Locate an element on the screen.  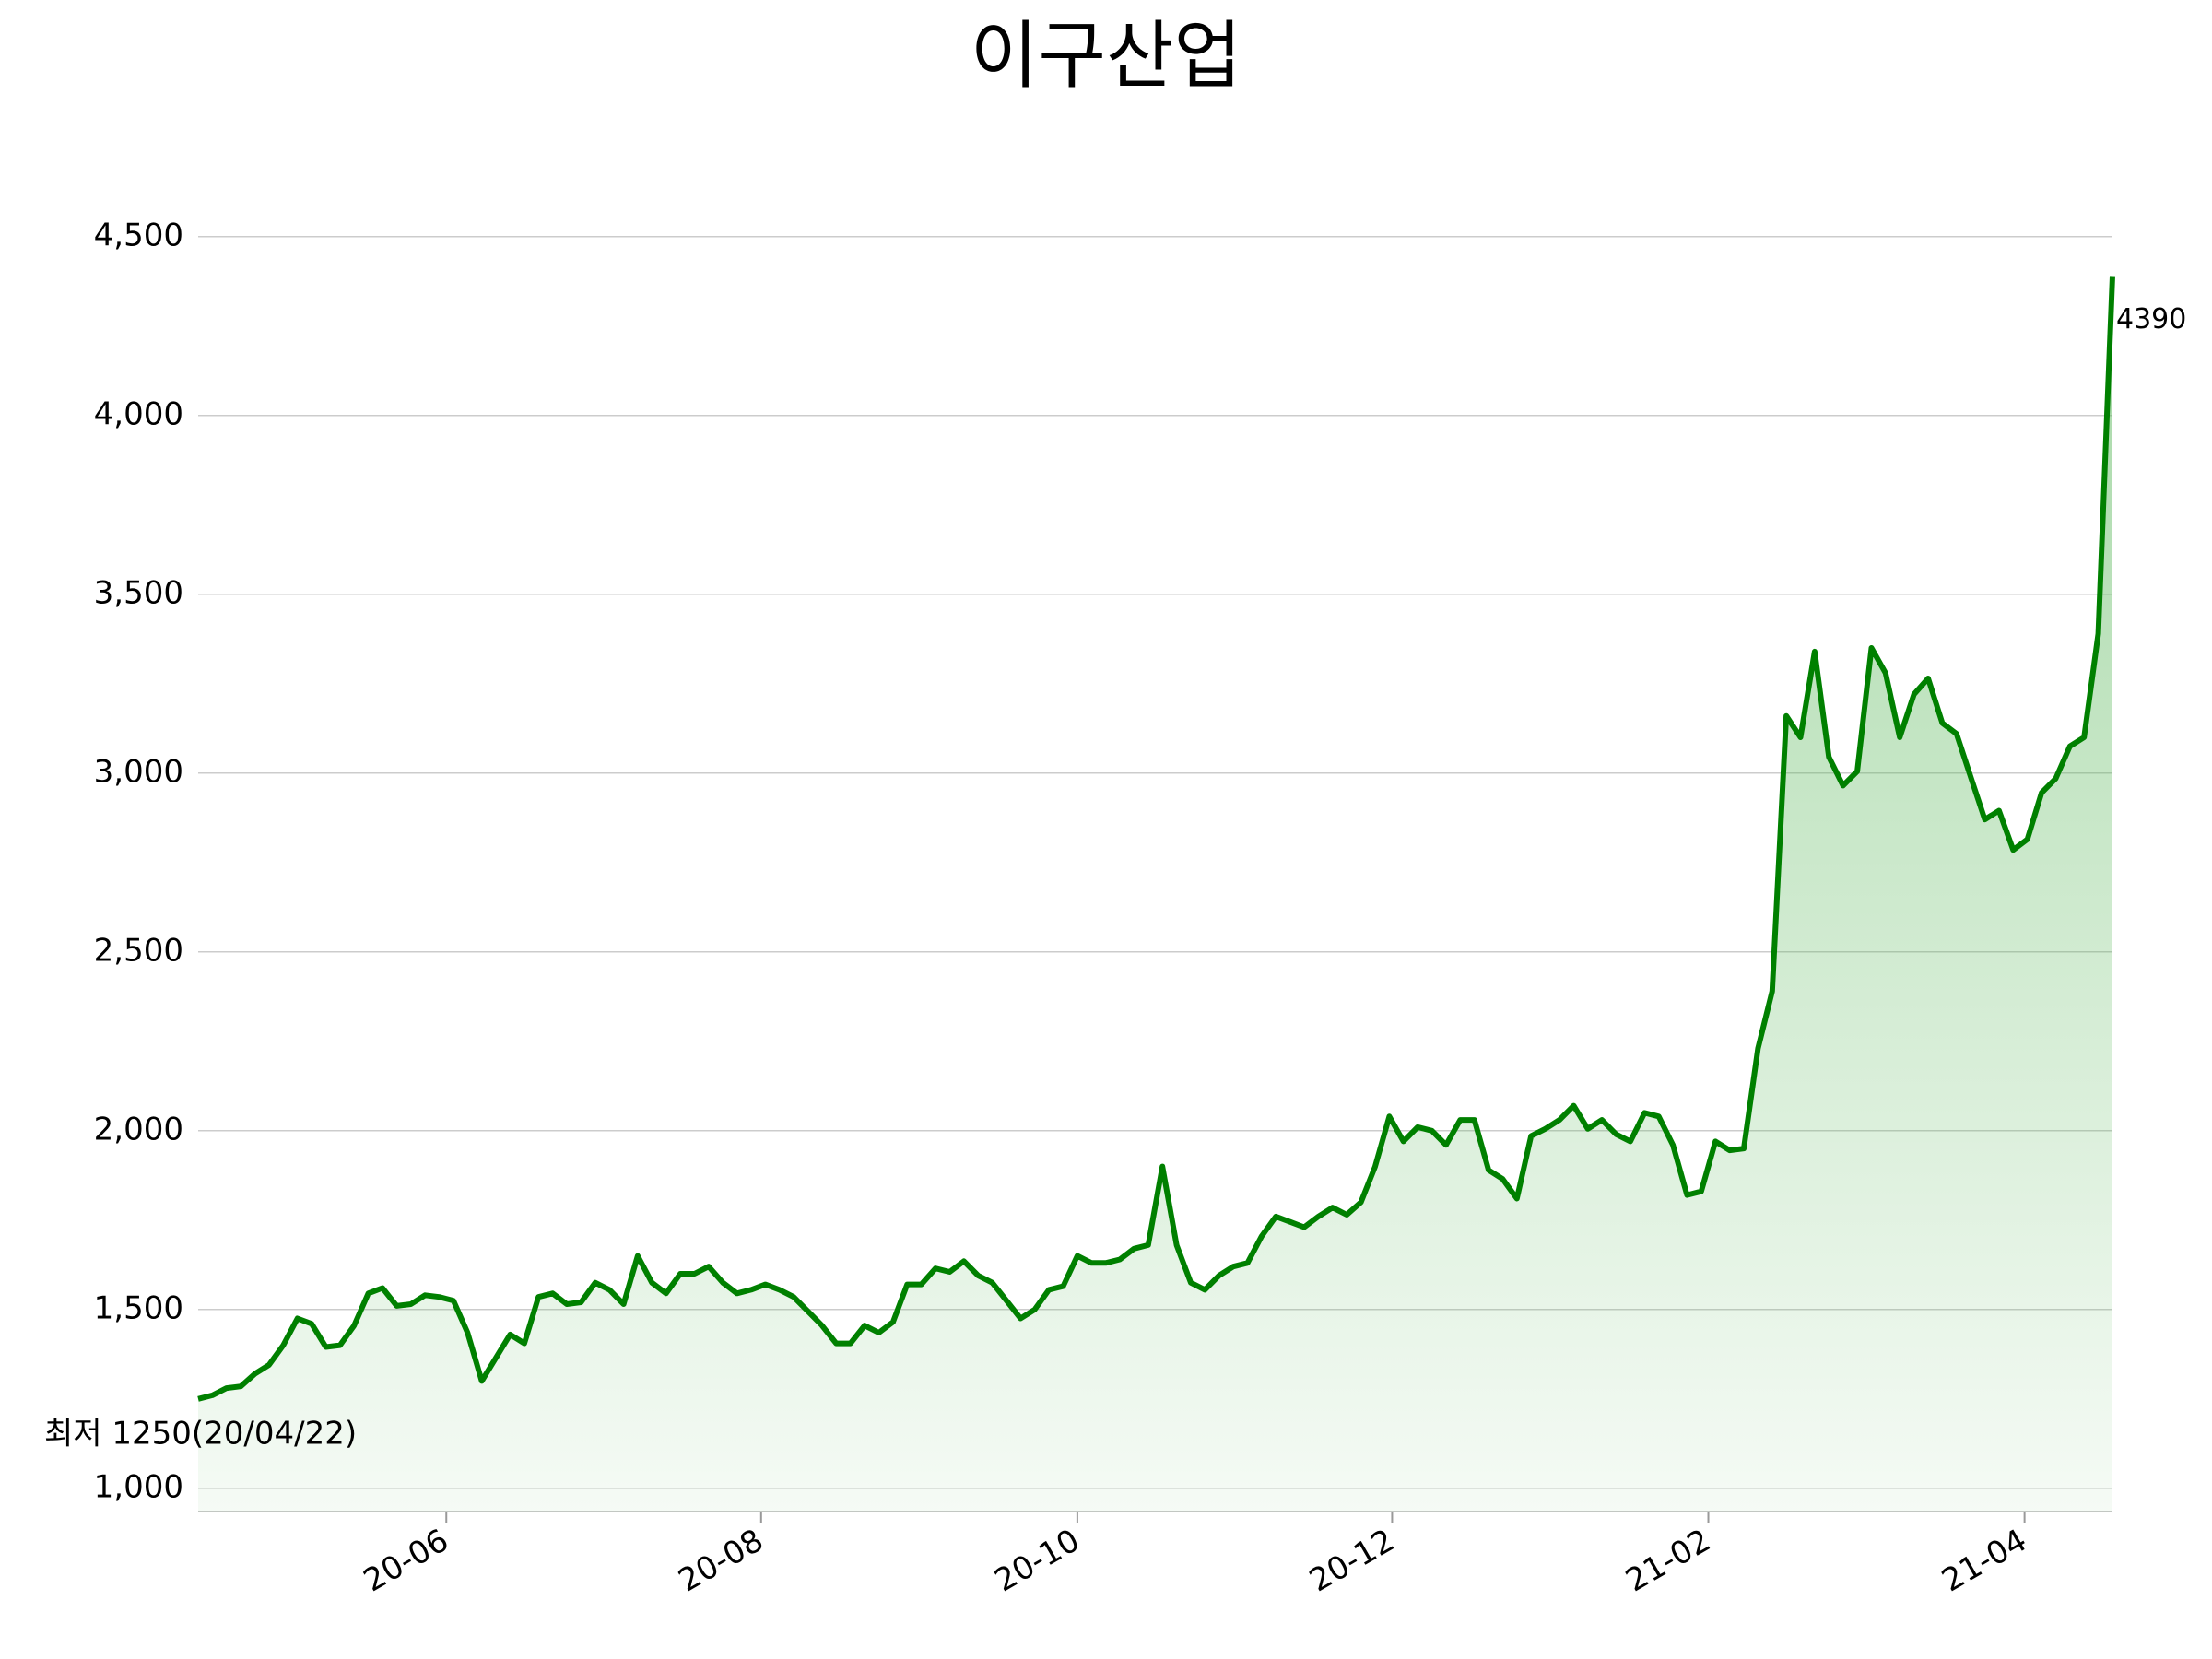
y-tick-label: 2,500 is located at coordinates (138, 950).